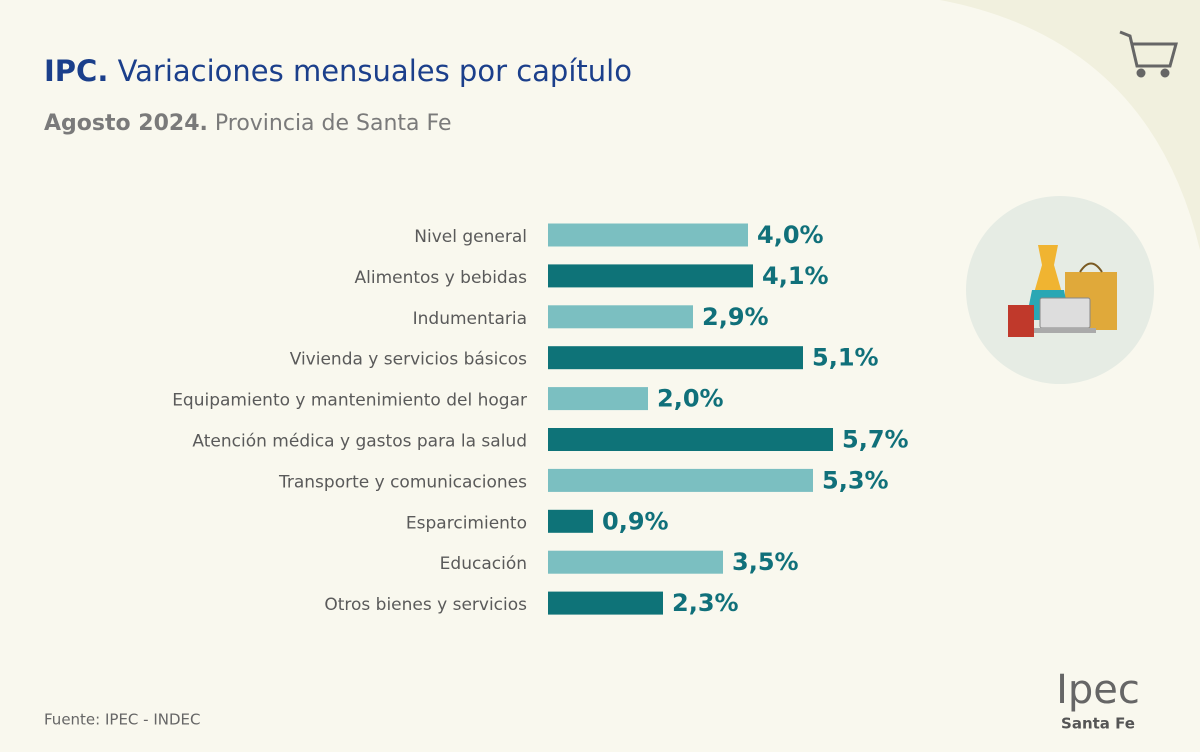 This screenshot has height=752, width=1200. What do you see at coordinates (333, 123) in the screenshot?
I see `subtitle-rest: Provincia de Santa Fe` at bounding box center [333, 123].